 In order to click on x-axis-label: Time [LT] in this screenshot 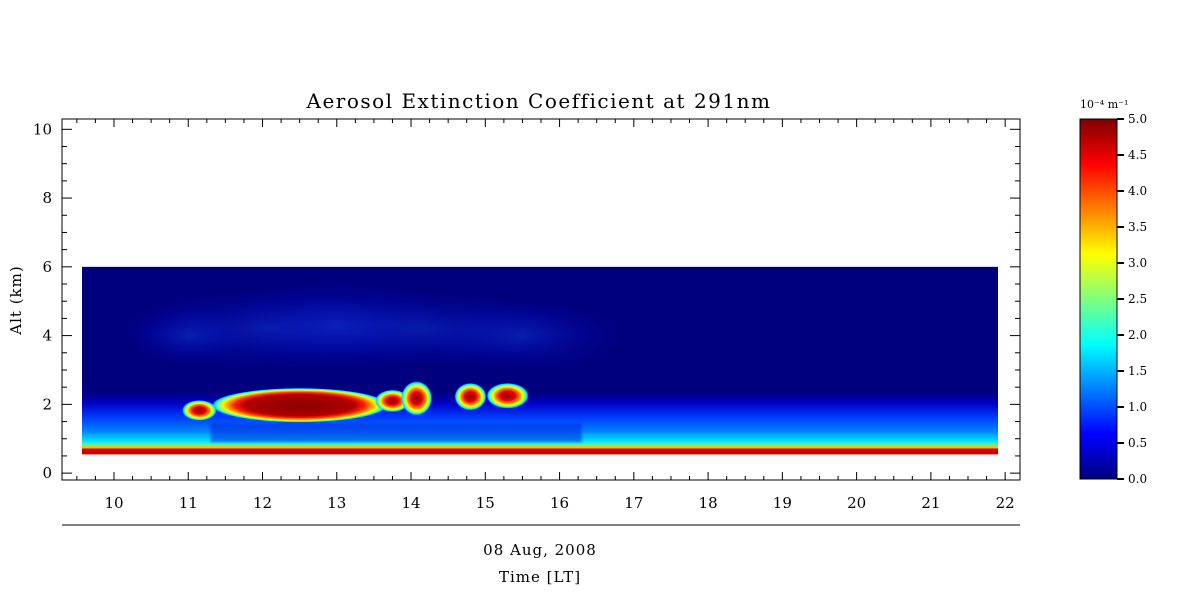, I will do `click(540, 577)`.